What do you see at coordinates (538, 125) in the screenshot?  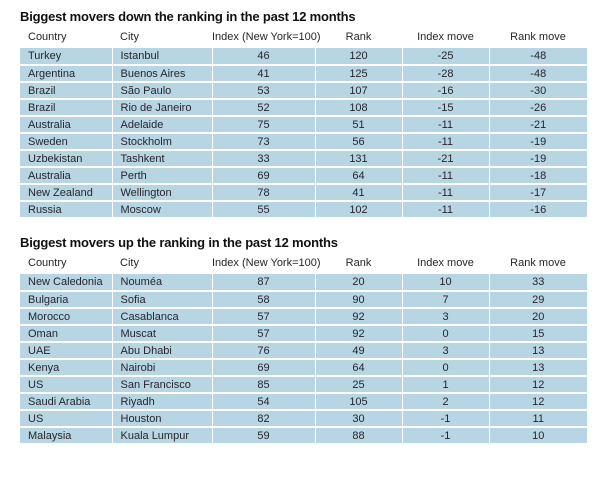 I see `table-cell: -21` at bounding box center [538, 125].